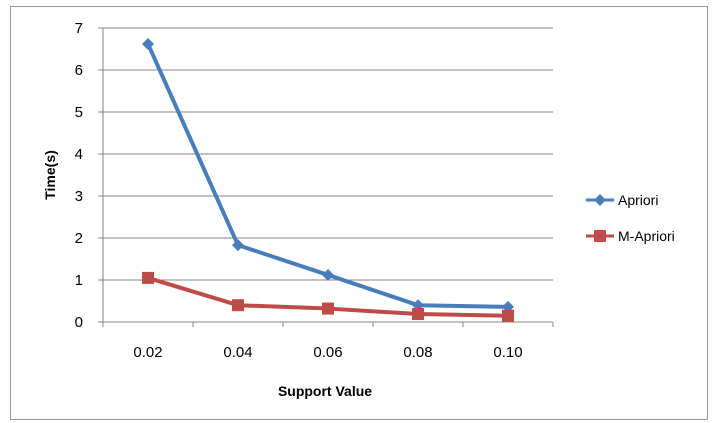  I want to click on legend-label: M-Apriori, so click(646, 236).